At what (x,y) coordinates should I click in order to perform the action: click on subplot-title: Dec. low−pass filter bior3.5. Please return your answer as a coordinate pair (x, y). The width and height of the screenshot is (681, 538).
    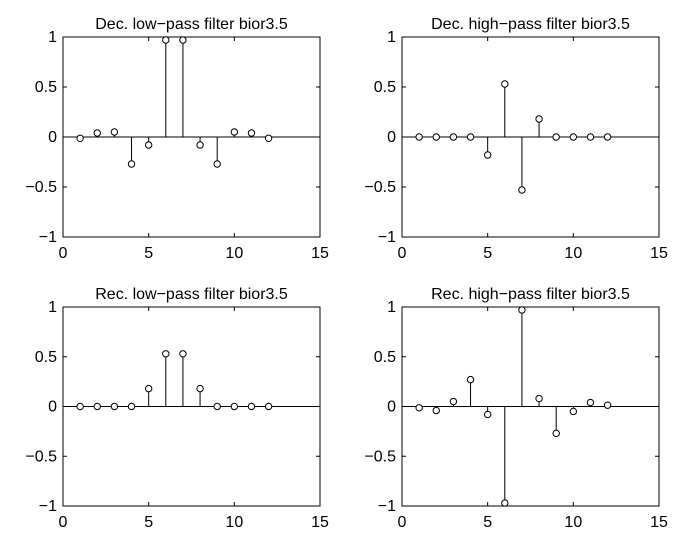
    Looking at the image, I should click on (191, 24).